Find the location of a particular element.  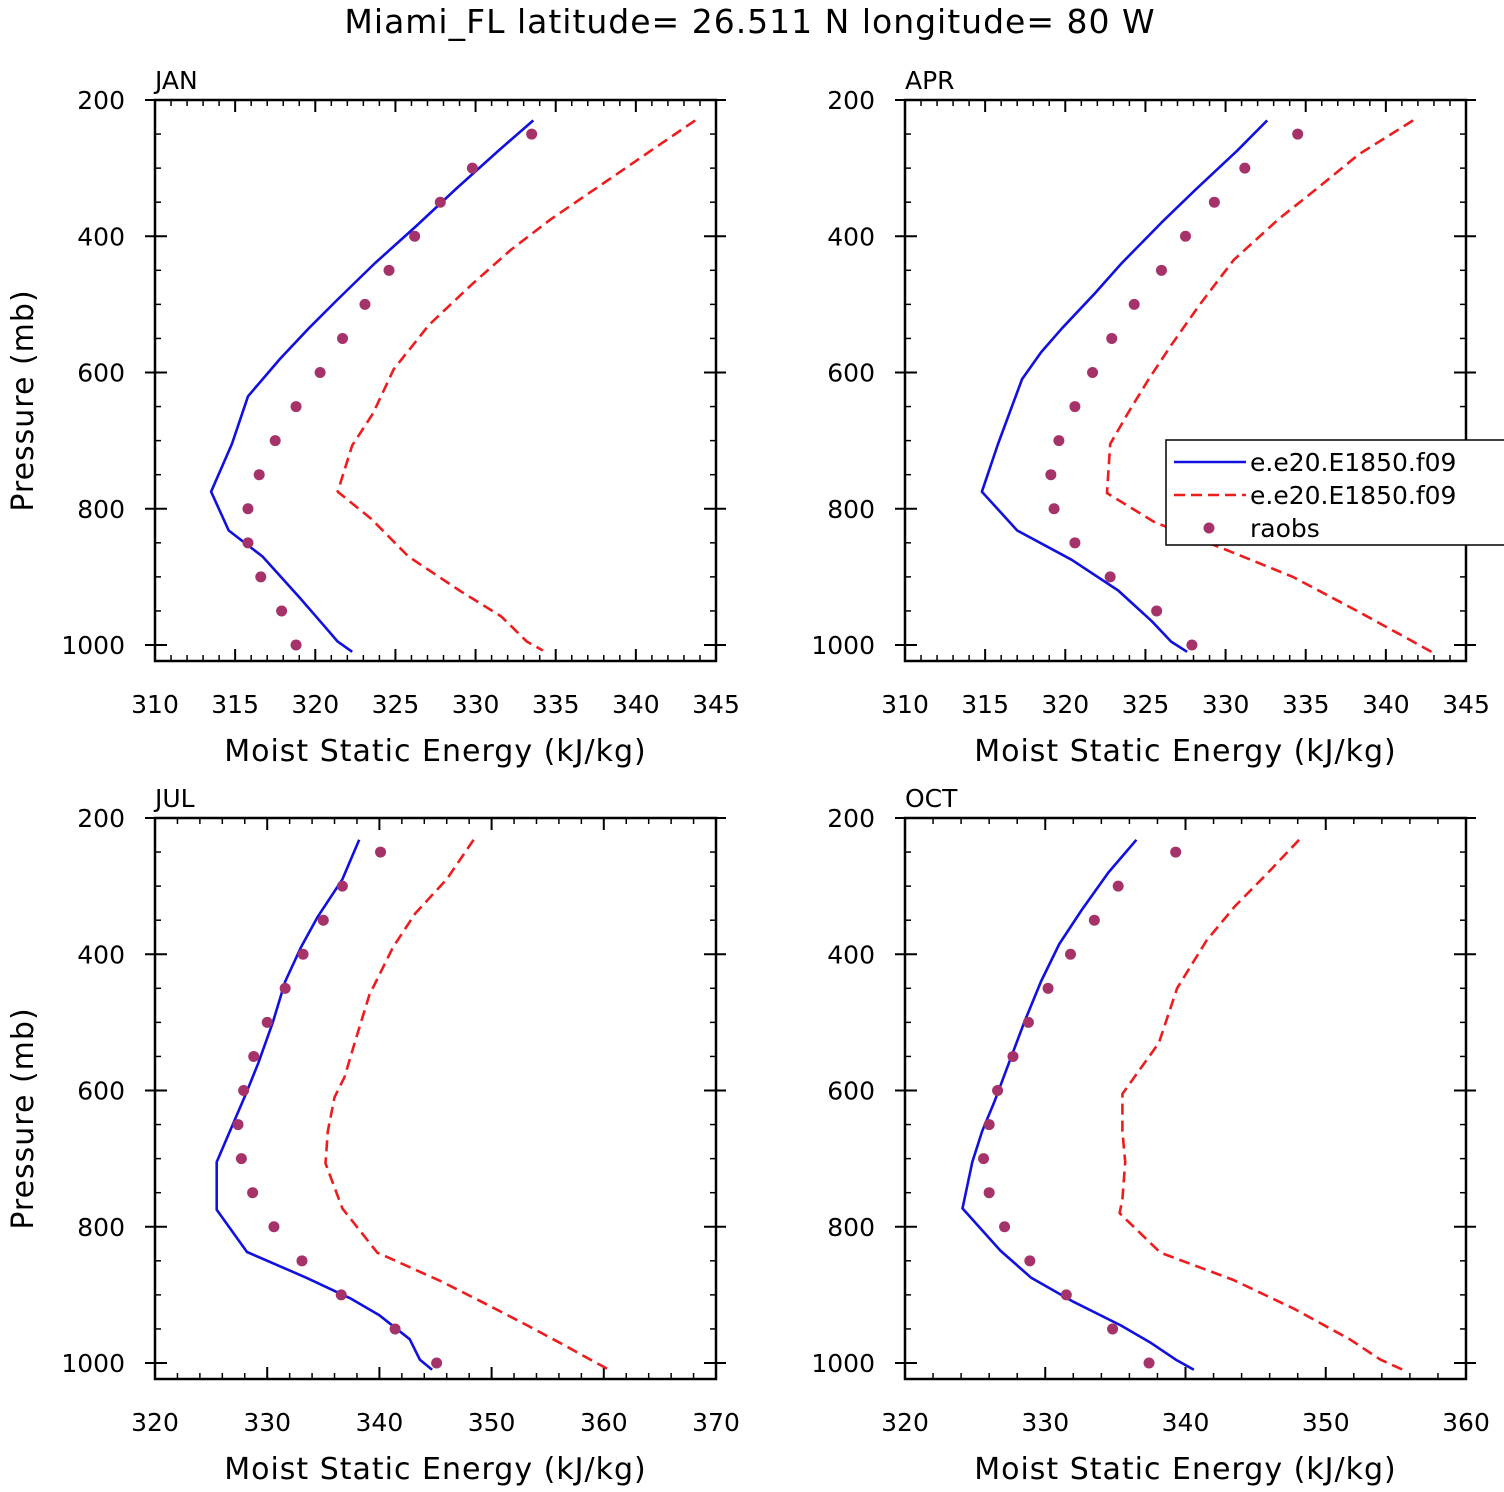

x-tick-label: 335 is located at coordinates (556, 704).